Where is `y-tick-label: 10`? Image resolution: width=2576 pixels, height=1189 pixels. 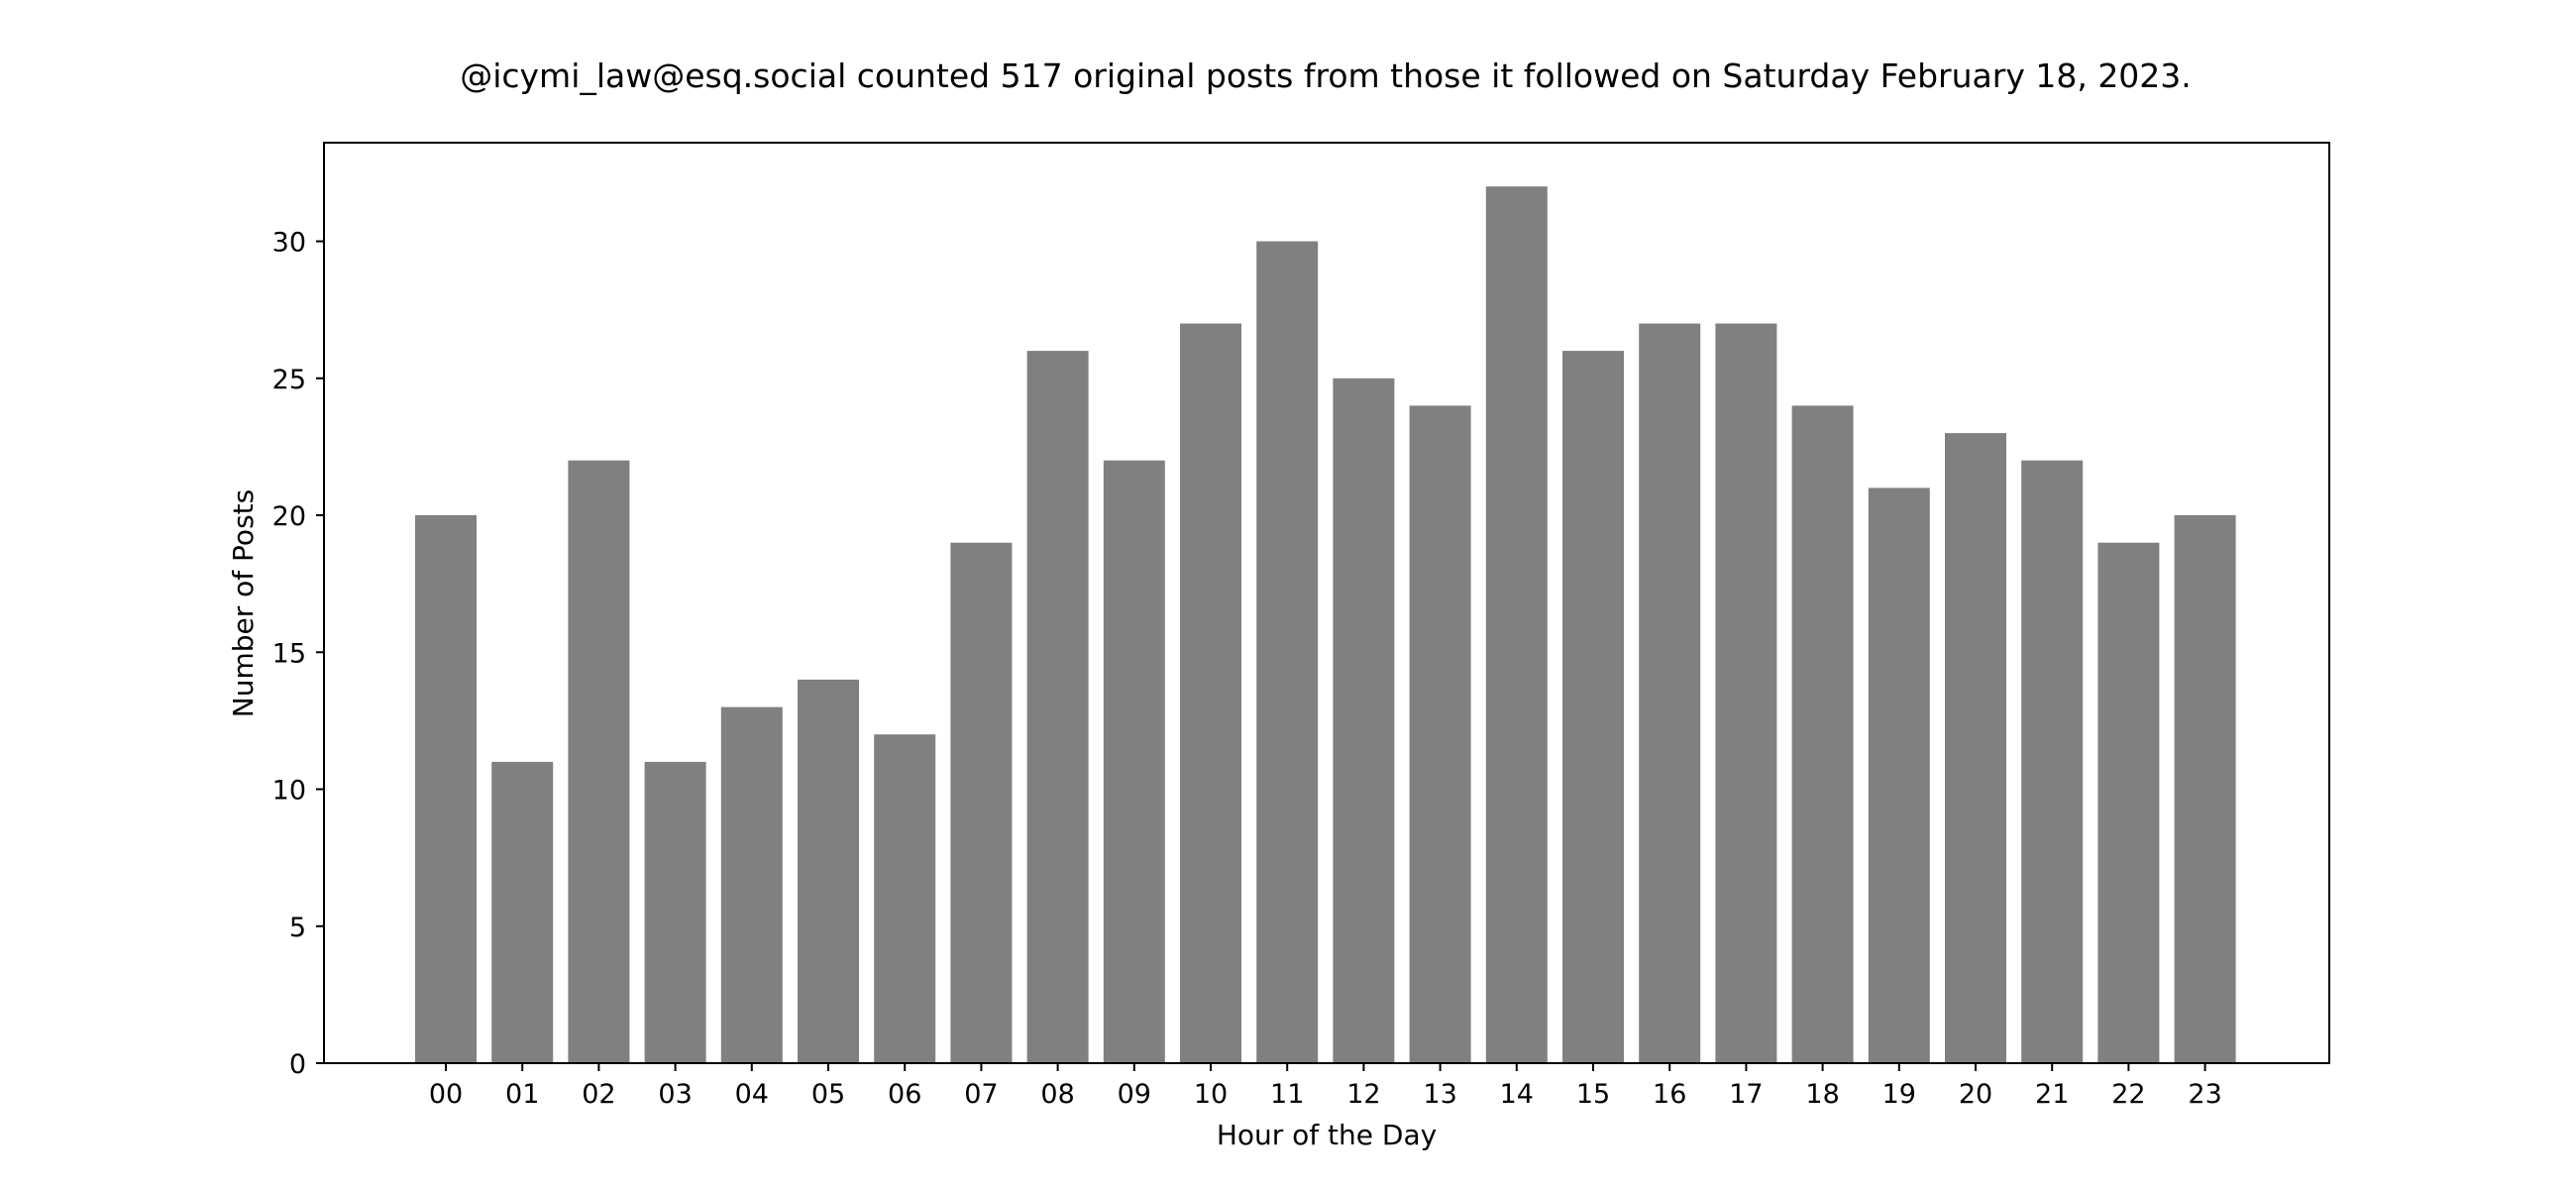
y-tick-label: 10 is located at coordinates (289, 792).